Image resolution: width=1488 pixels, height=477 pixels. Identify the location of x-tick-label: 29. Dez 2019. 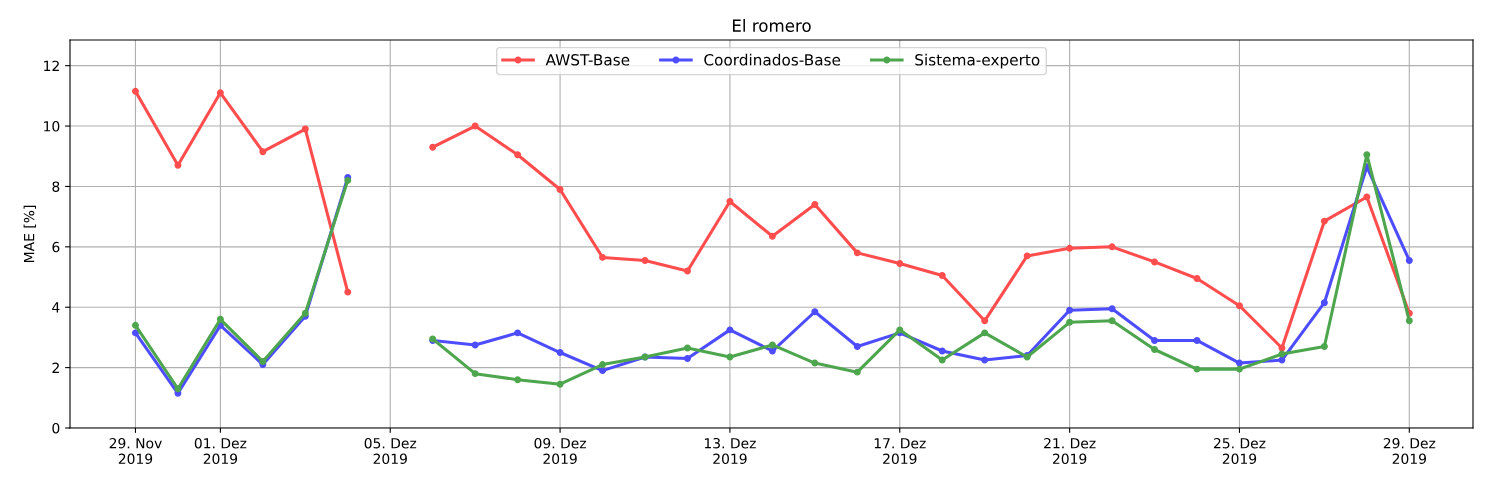
(1409, 451).